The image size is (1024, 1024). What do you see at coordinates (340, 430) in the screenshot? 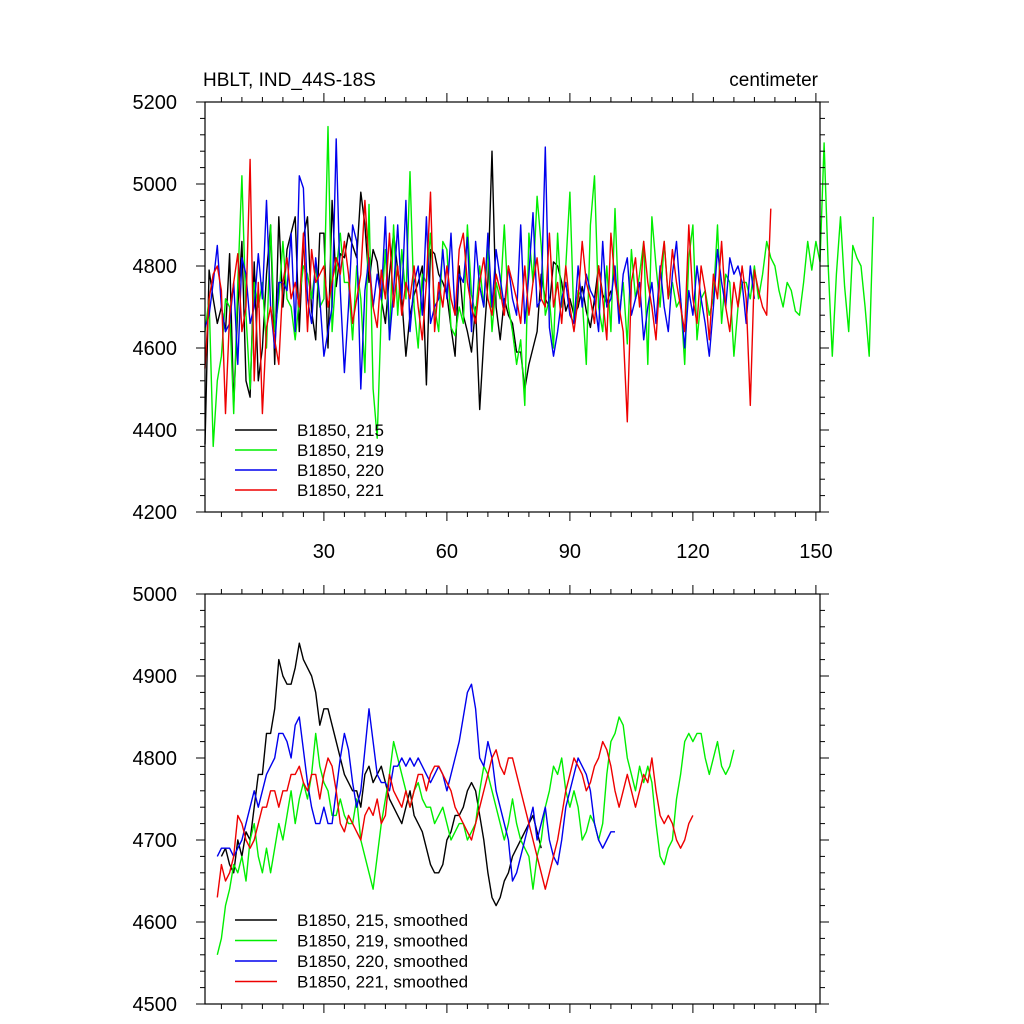
I see `legend-label: B1850, 215` at bounding box center [340, 430].